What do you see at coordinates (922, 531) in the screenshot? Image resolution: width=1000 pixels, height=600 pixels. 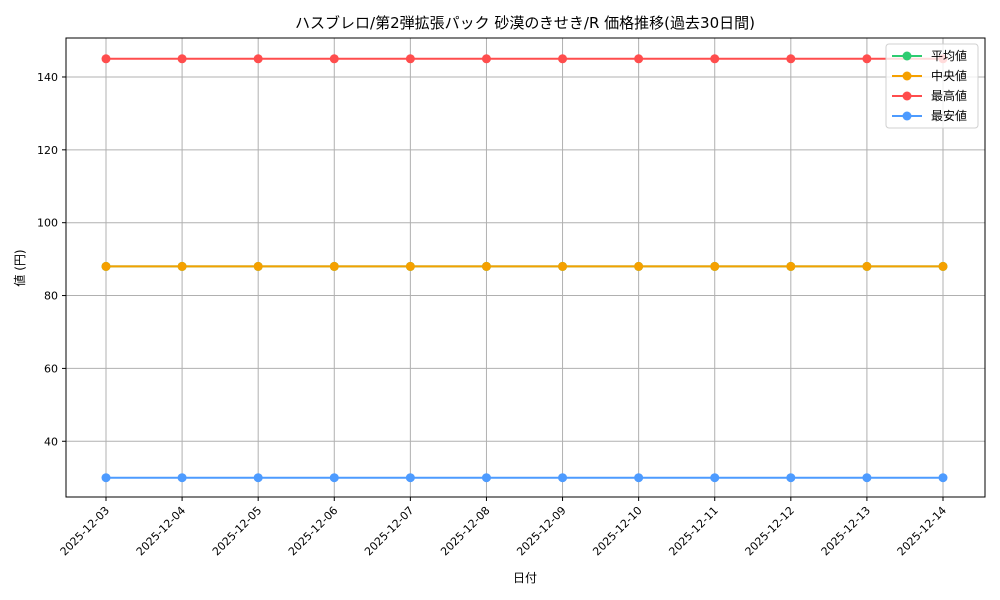 I see `x-tick-label: 2025-12-14` at bounding box center [922, 531].